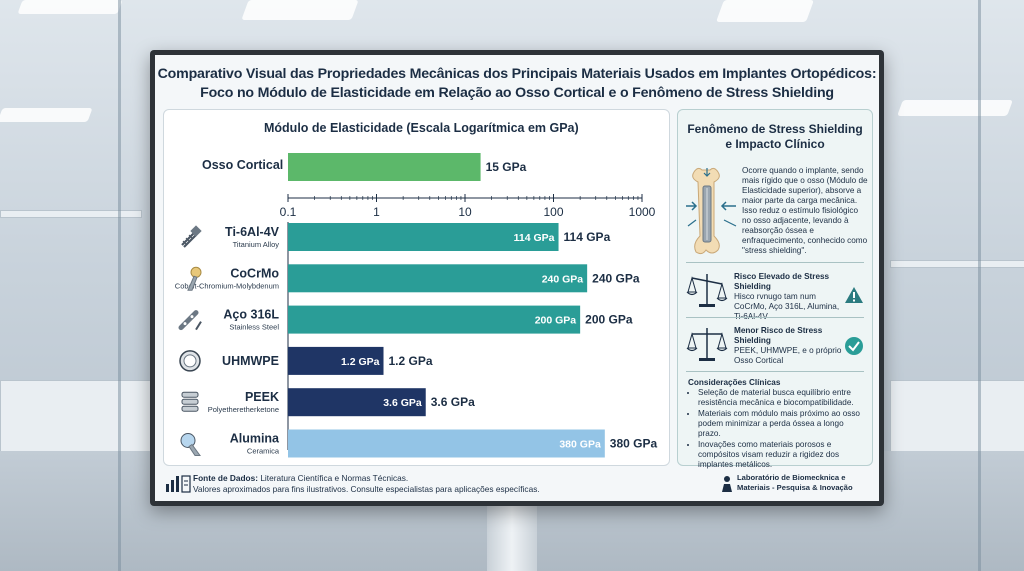  What do you see at coordinates (734, 382) in the screenshot?
I see `considerations-title: Considerações Clínicas` at bounding box center [734, 382].